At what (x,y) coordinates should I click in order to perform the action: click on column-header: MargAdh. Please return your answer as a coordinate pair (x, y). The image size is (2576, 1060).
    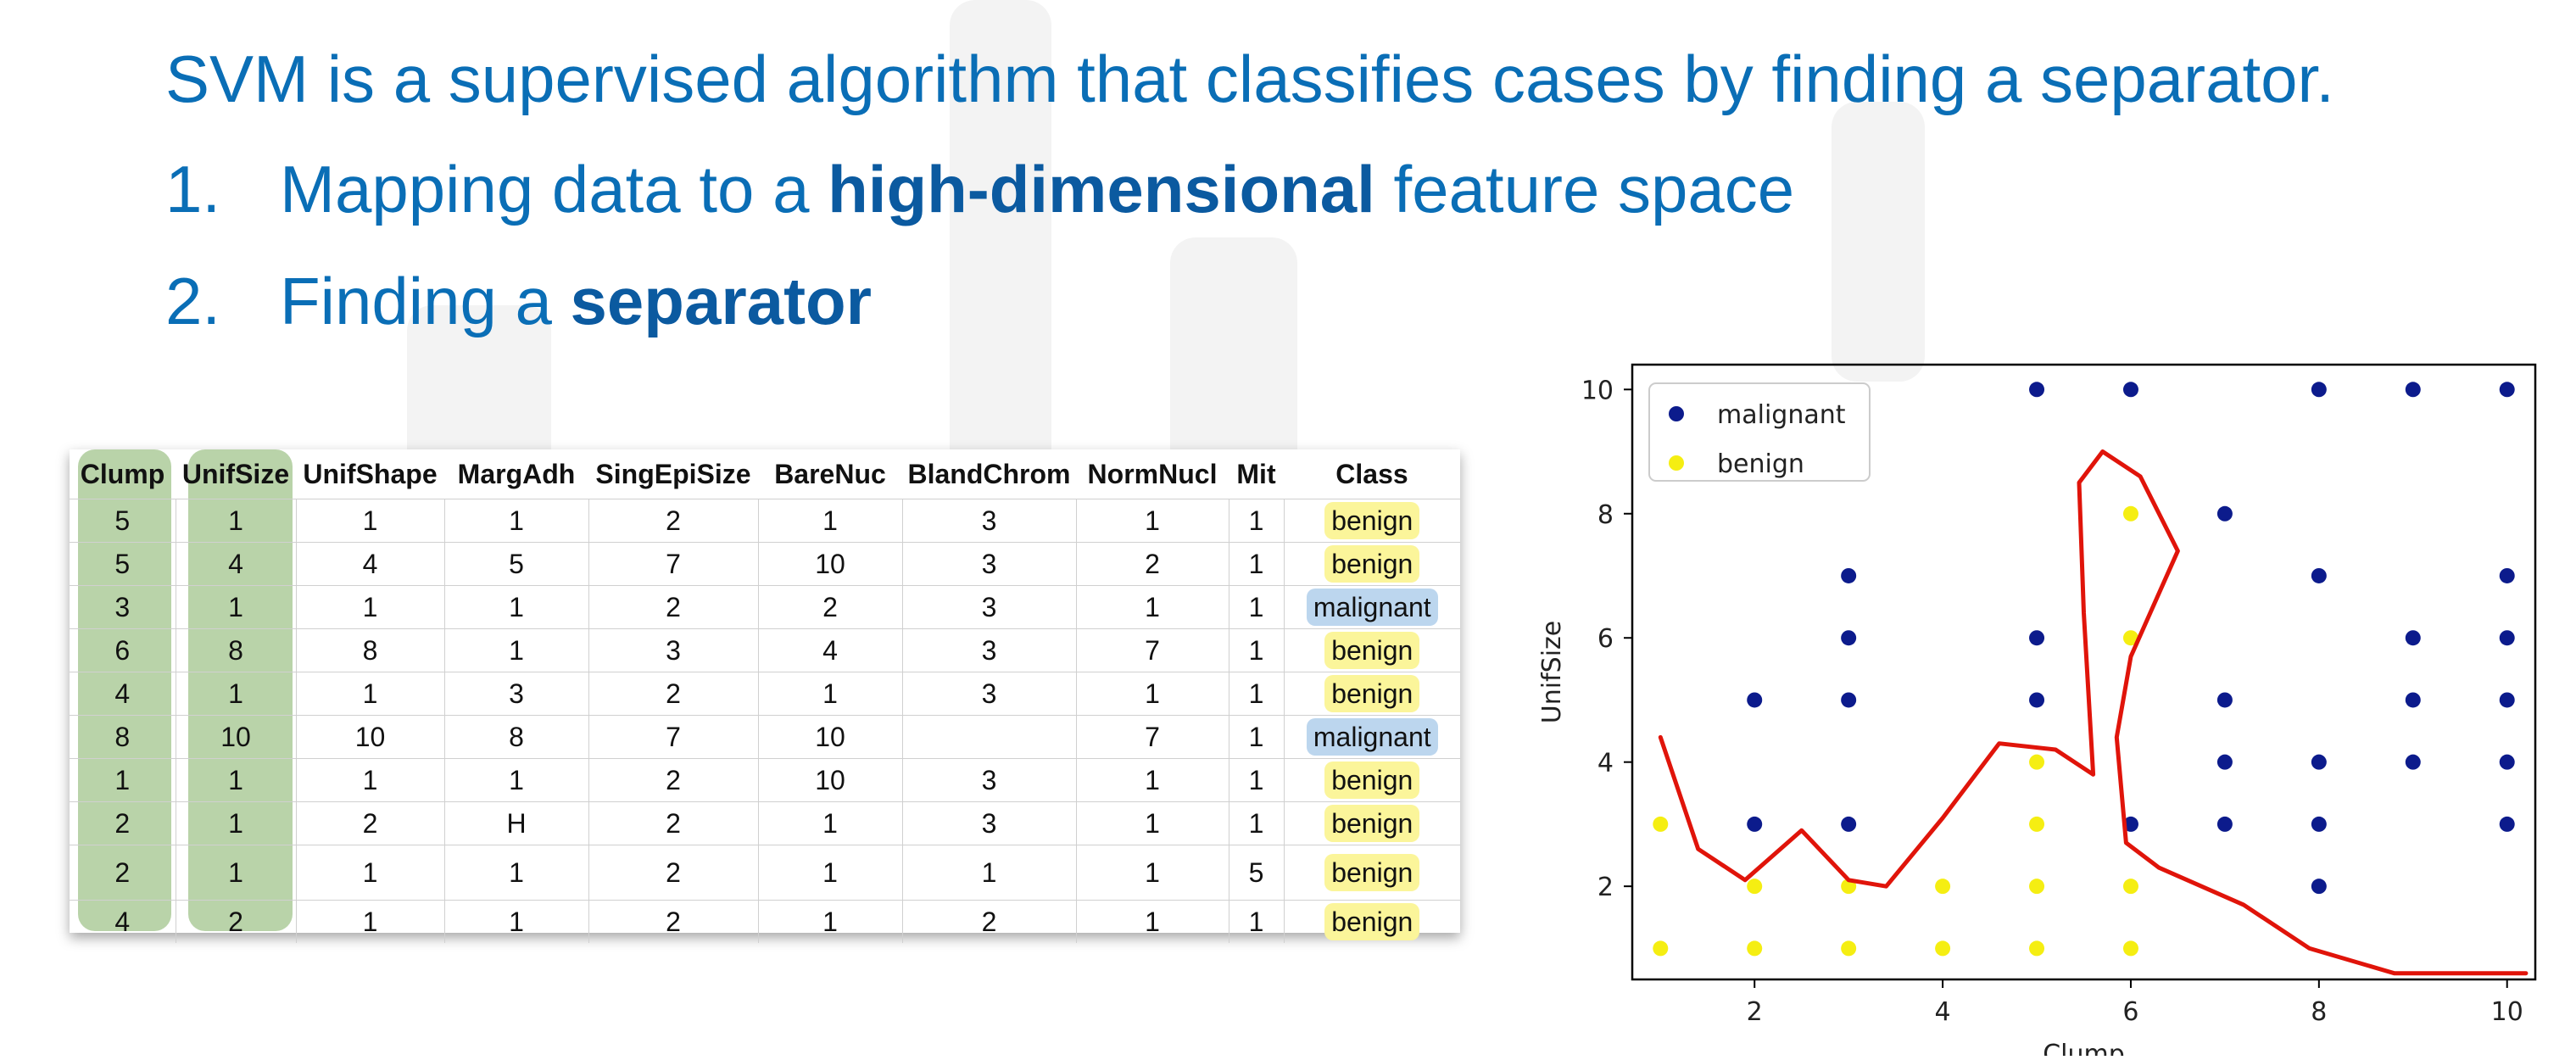
    Looking at the image, I should click on (516, 473).